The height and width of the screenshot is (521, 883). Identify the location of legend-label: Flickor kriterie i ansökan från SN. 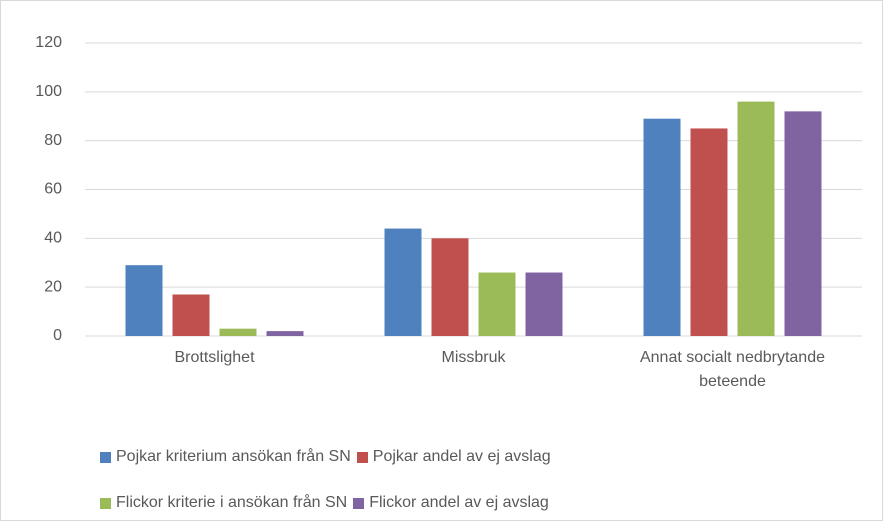
(232, 502).